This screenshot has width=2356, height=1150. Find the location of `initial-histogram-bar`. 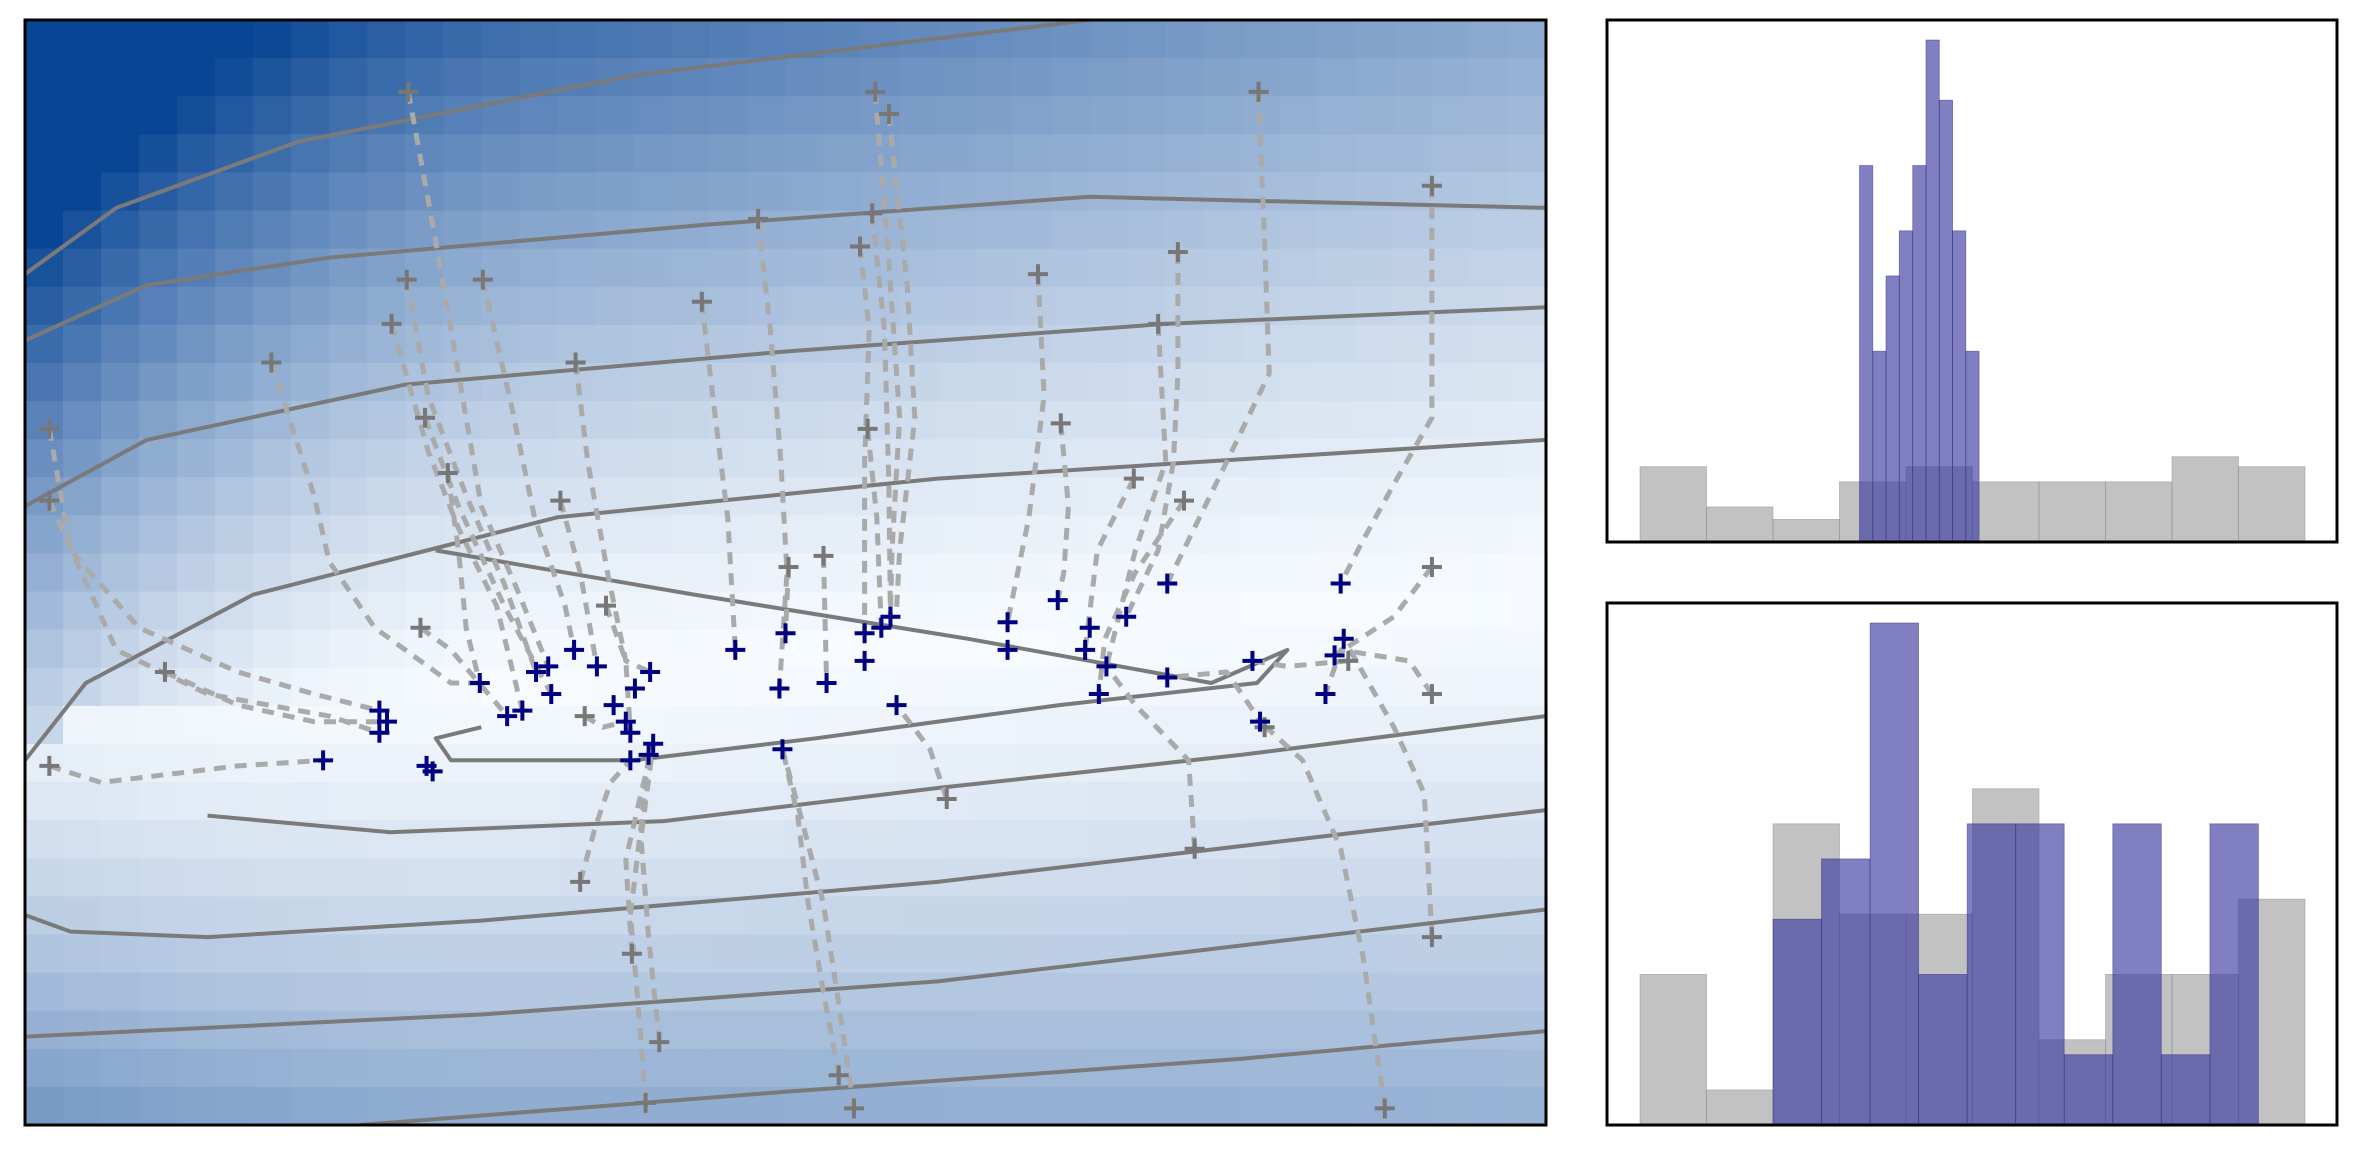

initial-histogram-bar is located at coordinates (1740, 1107).